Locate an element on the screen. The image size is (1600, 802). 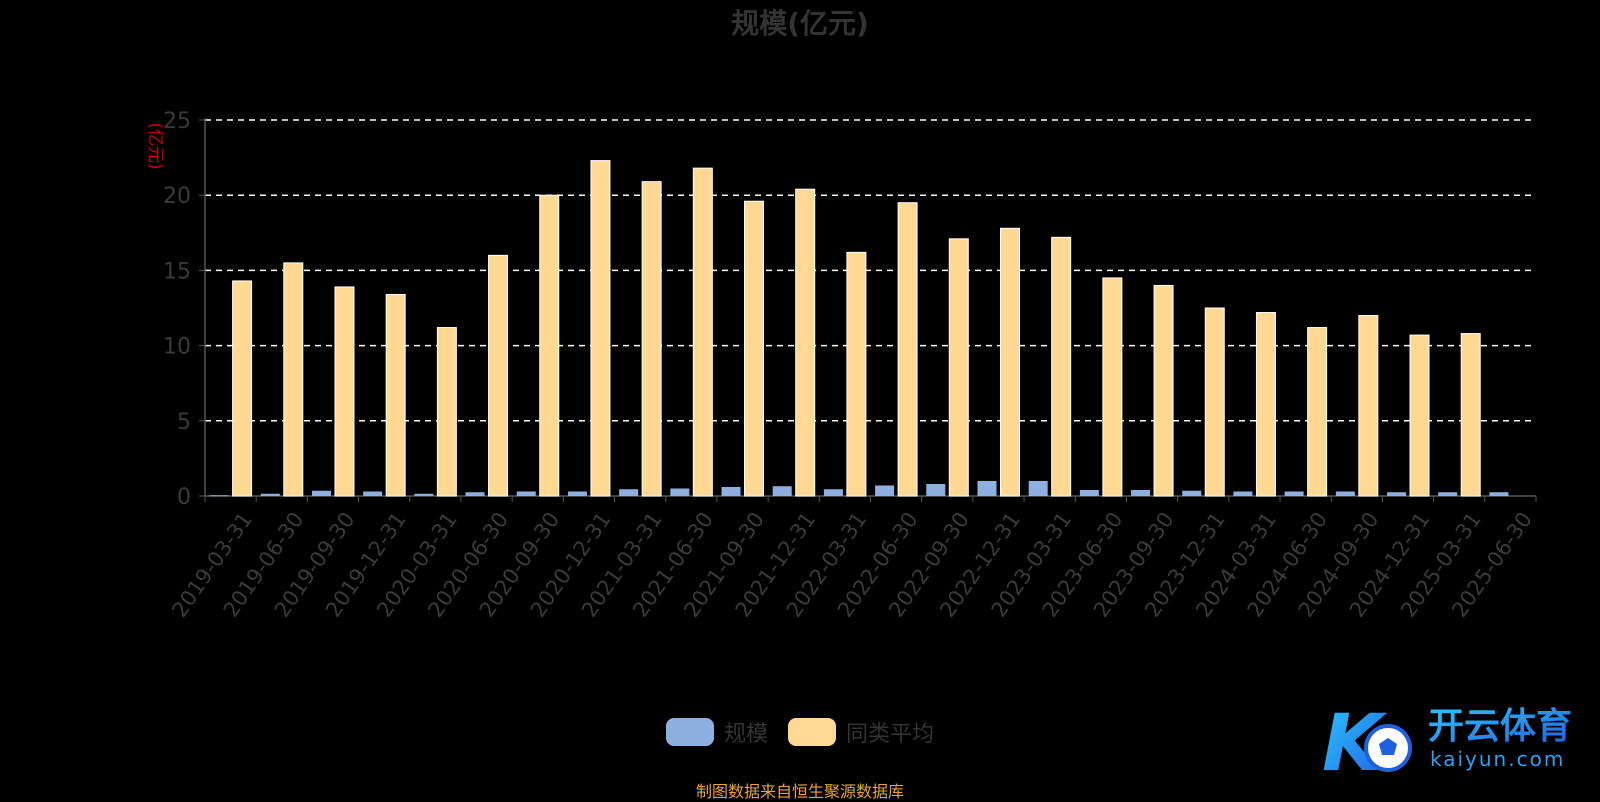
y-tick-label: 20 is located at coordinates (177, 196).